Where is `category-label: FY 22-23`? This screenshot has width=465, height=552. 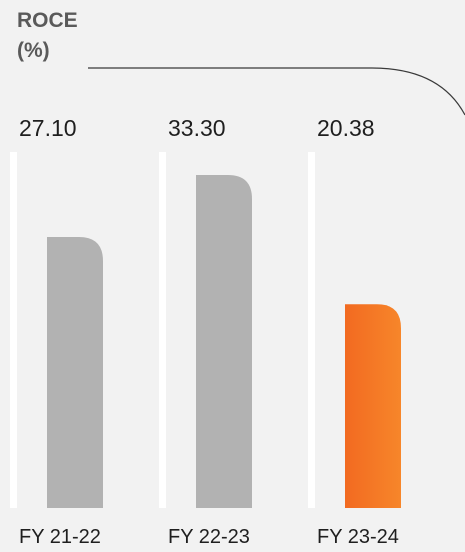 category-label: FY 22-23 is located at coordinates (209, 537).